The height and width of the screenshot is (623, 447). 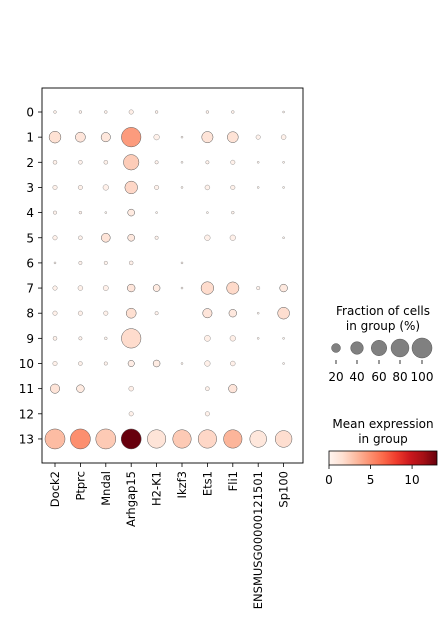 What do you see at coordinates (156, 313) in the screenshot?
I see `dot-8-H2-K1` at bounding box center [156, 313].